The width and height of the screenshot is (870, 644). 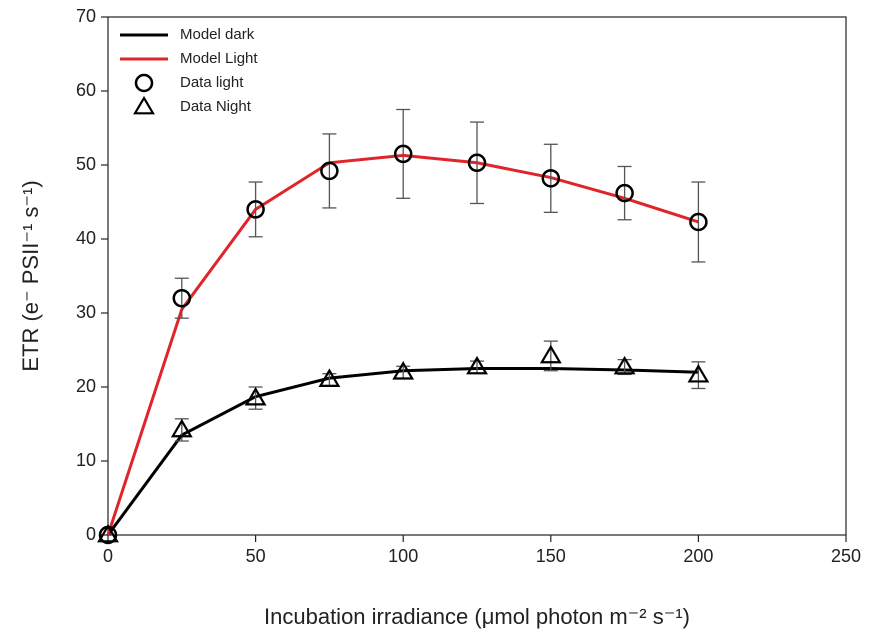 I want to click on legend-label: Data Night, so click(x=216, y=106).